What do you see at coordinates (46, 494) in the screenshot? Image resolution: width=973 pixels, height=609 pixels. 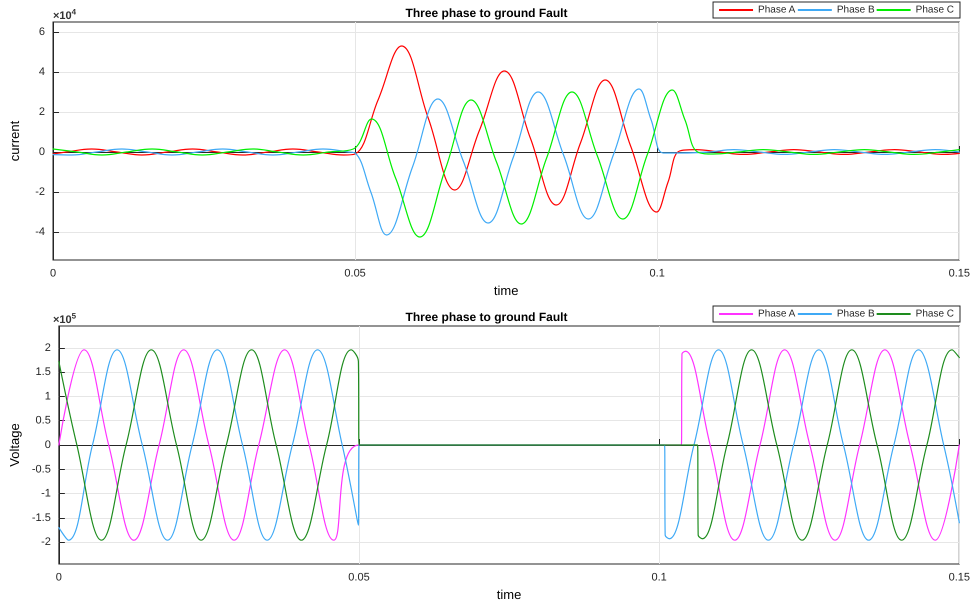 I see `y-tick-label: -1` at bounding box center [46, 494].